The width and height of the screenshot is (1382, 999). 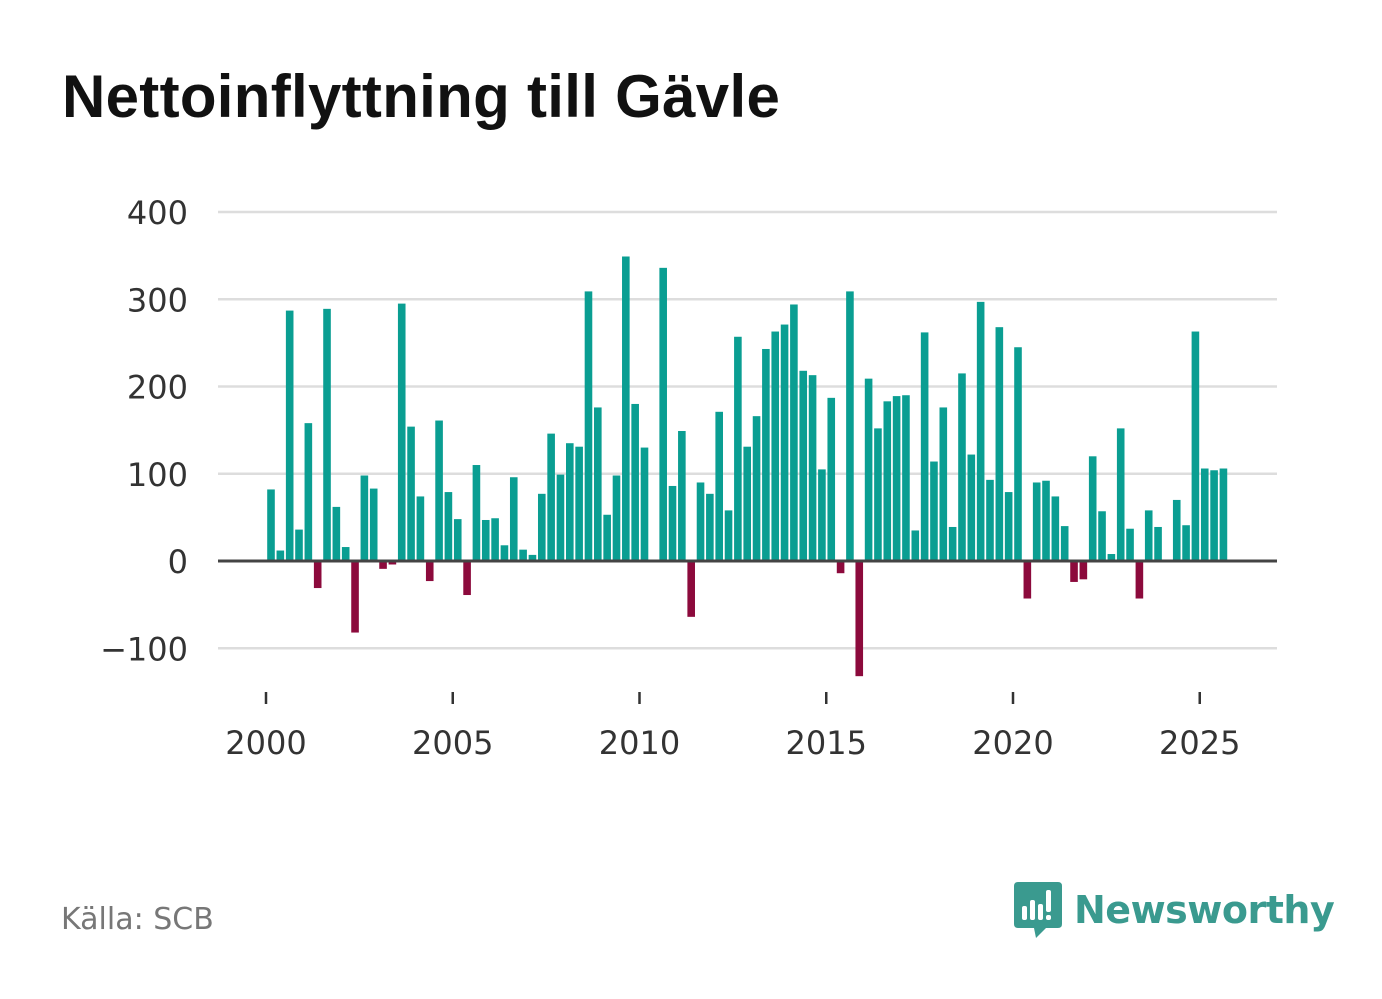 I want to click on brand-name: Newsworthy, so click(x=1204, y=910).